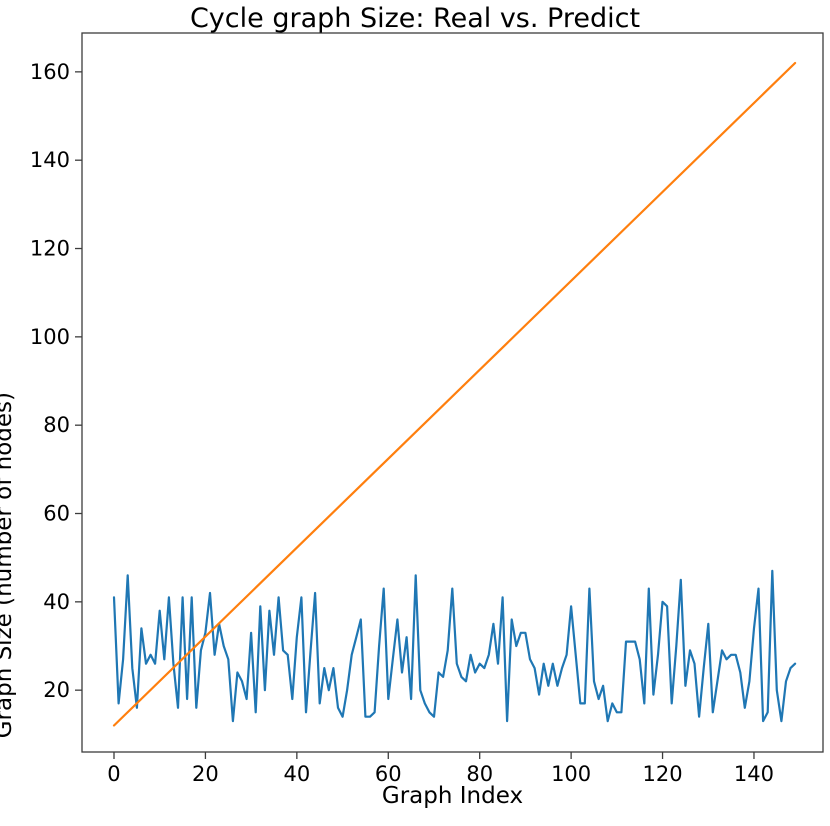 This screenshot has width=830, height=826. Describe the element at coordinates (50, 249) in the screenshot. I see `y-tick-label: 120` at that location.